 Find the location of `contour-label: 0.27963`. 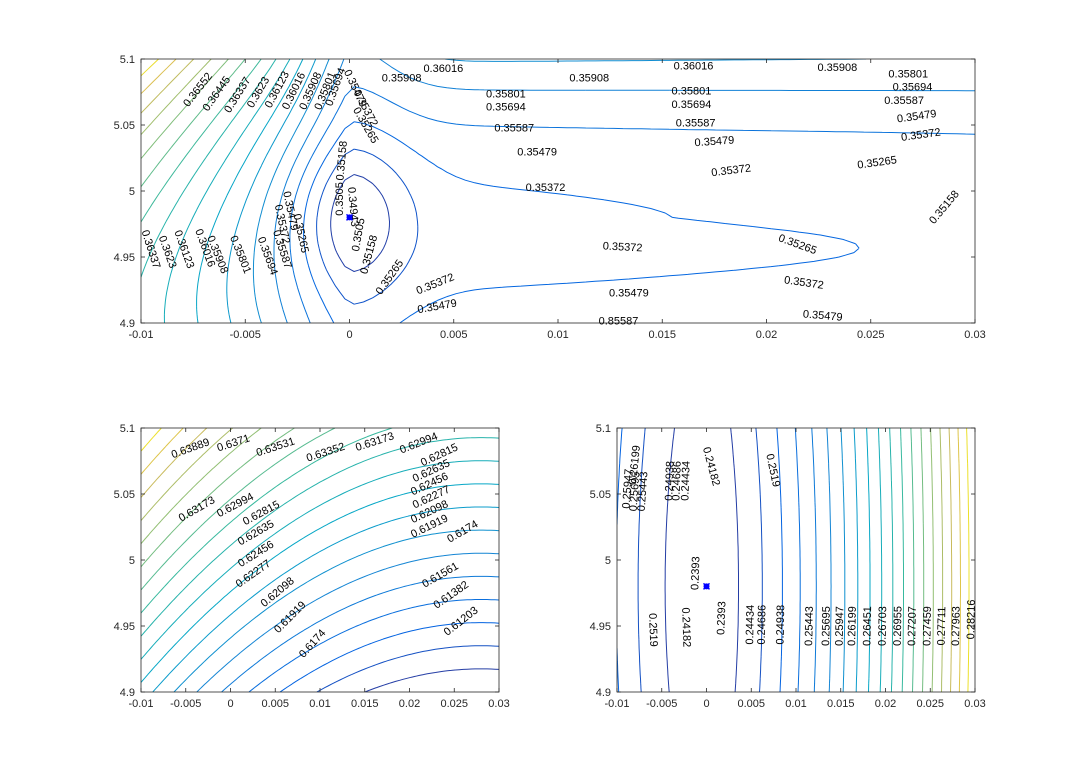

contour-label: 0.27963 is located at coordinates (956, 626).